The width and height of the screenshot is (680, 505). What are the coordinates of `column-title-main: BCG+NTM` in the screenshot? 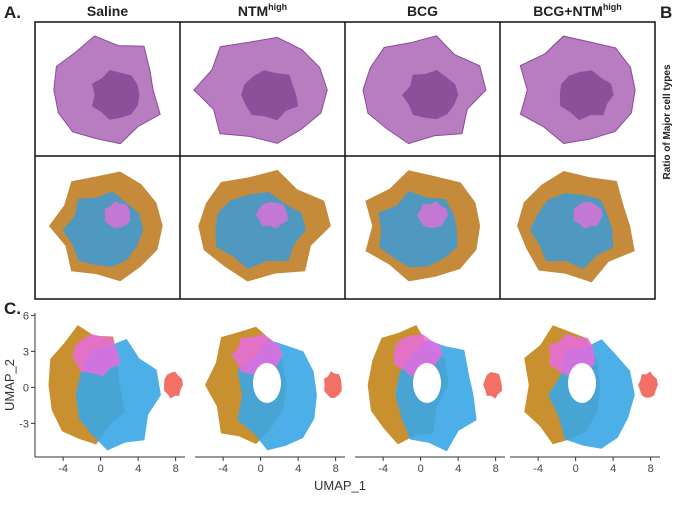 It's located at (568, 11).